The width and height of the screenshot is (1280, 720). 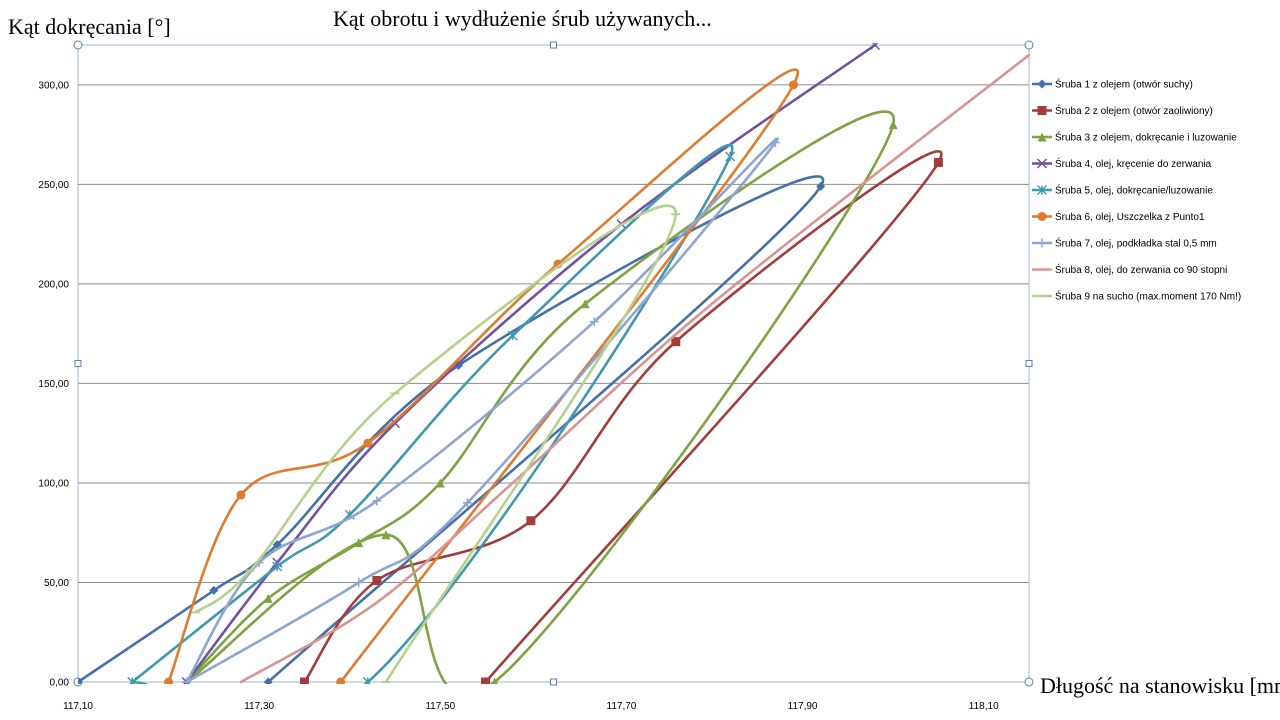 What do you see at coordinates (1136, 243) in the screenshot?
I see `legend-label: Śruba 7, olej, podkładka stal 0,5 mm` at bounding box center [1136, 243].